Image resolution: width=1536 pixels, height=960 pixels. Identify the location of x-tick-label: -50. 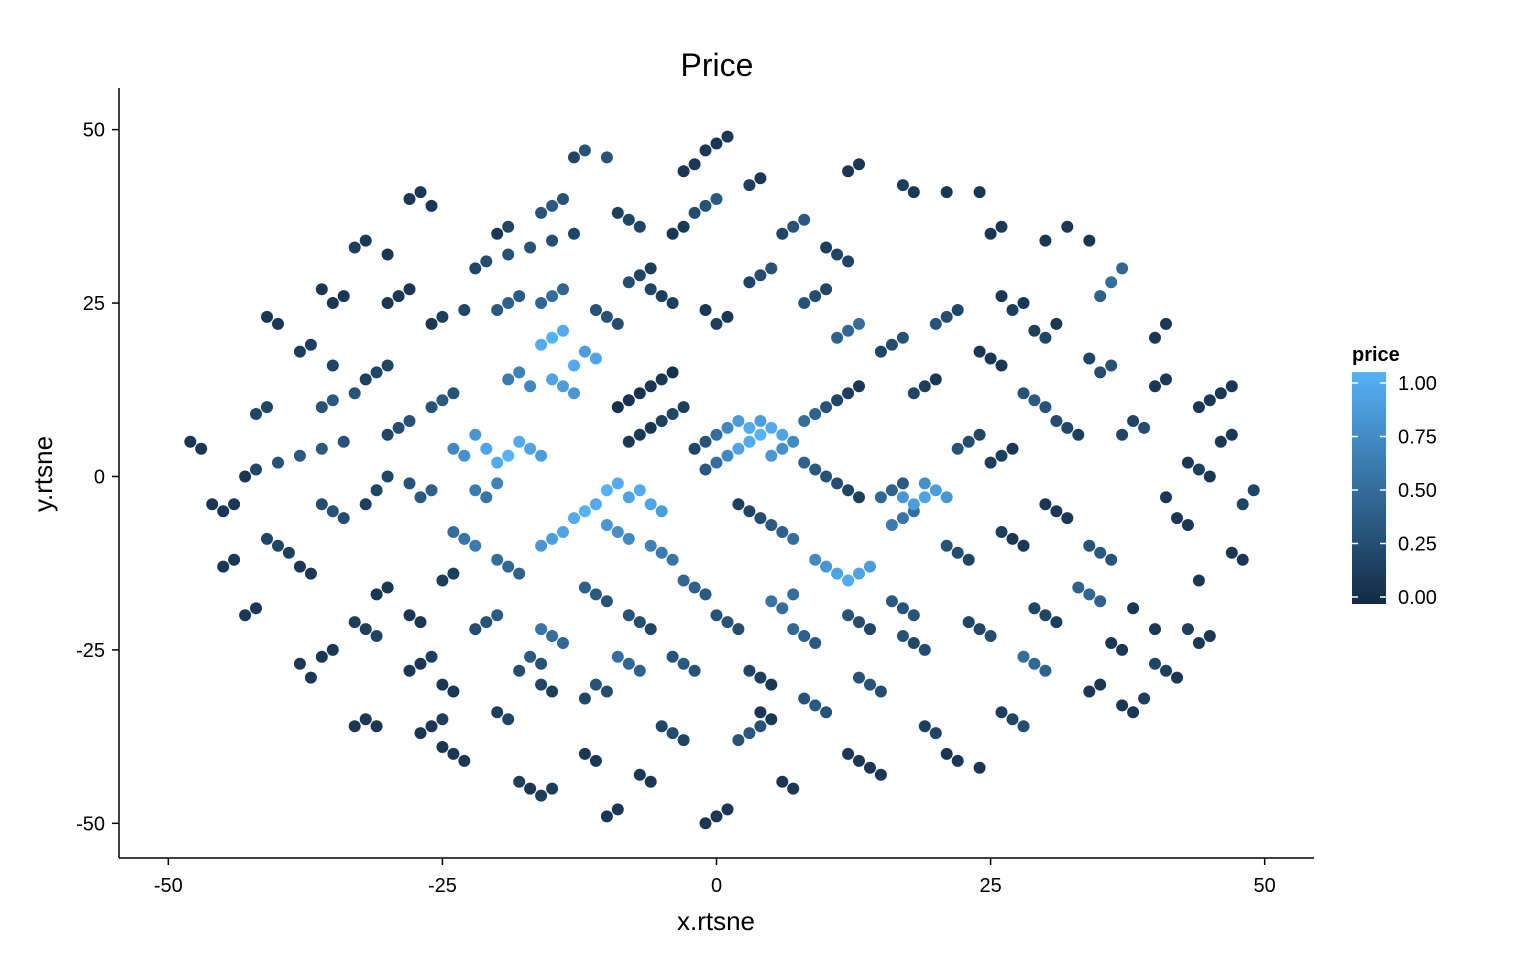
(168, 886).